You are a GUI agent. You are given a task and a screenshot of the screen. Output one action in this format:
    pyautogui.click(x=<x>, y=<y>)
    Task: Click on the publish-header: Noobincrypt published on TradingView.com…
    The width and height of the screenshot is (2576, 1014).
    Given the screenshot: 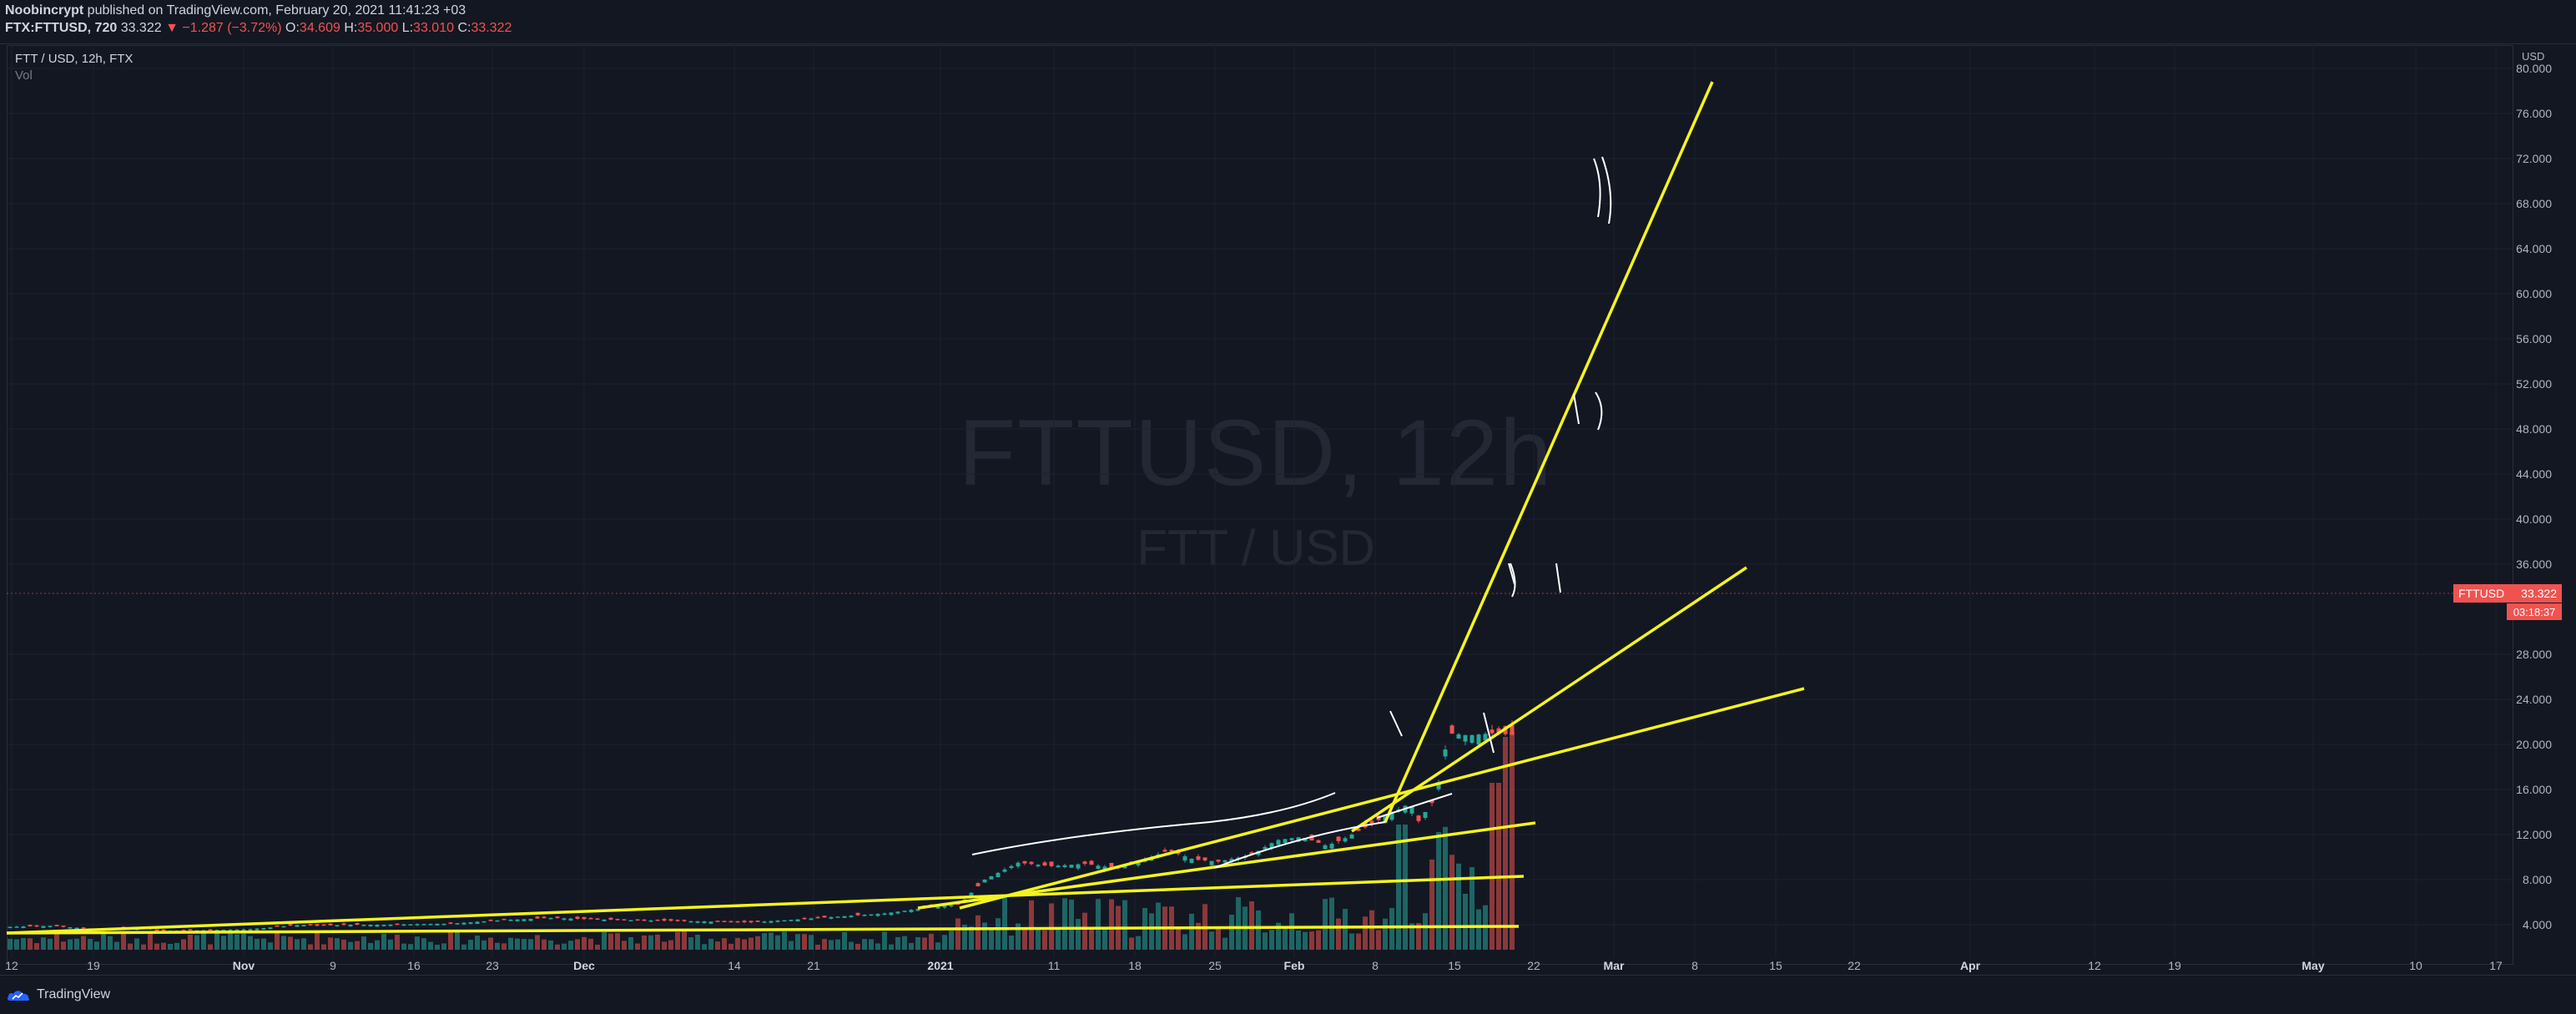 What is the action you would take?
    pyautogui.click(x=1288, y=22)
    